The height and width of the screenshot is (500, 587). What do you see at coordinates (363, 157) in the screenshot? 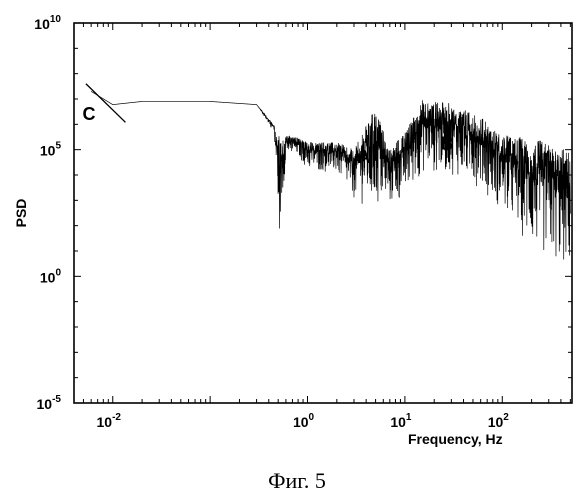
I see `annotation-a: A` at bounding box center [363, 157].